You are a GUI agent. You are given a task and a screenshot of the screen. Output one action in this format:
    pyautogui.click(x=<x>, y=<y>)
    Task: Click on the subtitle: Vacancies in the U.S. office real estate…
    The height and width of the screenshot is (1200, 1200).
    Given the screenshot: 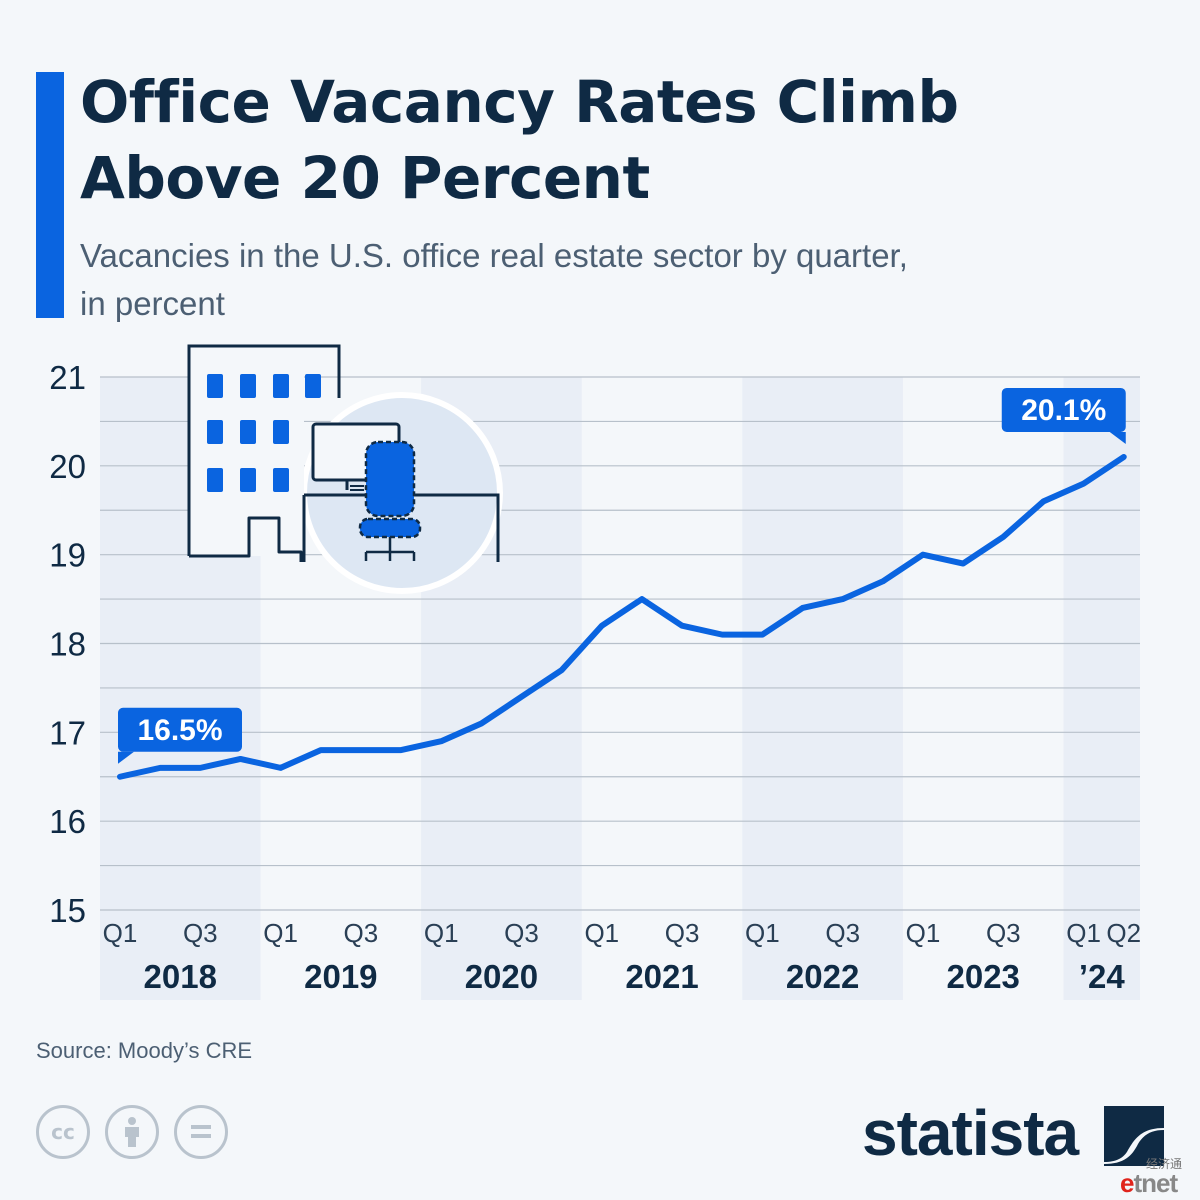 What is the action you would take?
    pyautogui.click(x=620, y=280)
    